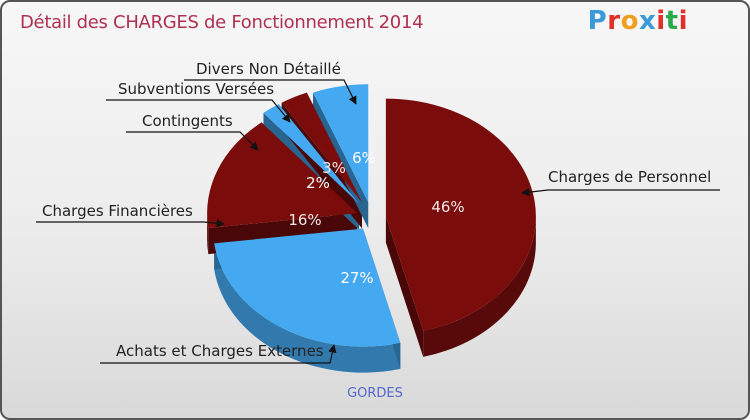 This screenshot has width=750, height=420. What do you see at coordinates (192, 141) in the screenshot?
I see `leader-line-contingents` at bounding box center [192, 141].